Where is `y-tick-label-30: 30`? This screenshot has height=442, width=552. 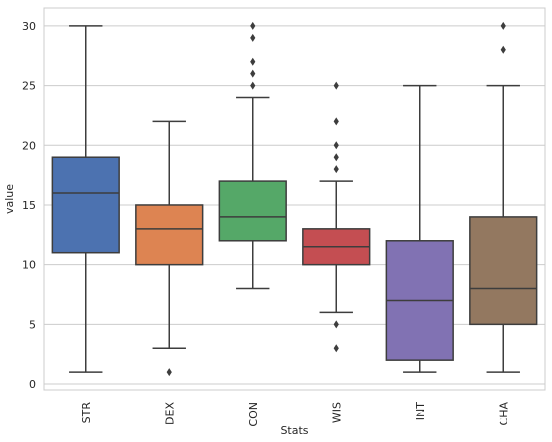
y-tick-label-30: 30 is located at coordinates (29, 26).